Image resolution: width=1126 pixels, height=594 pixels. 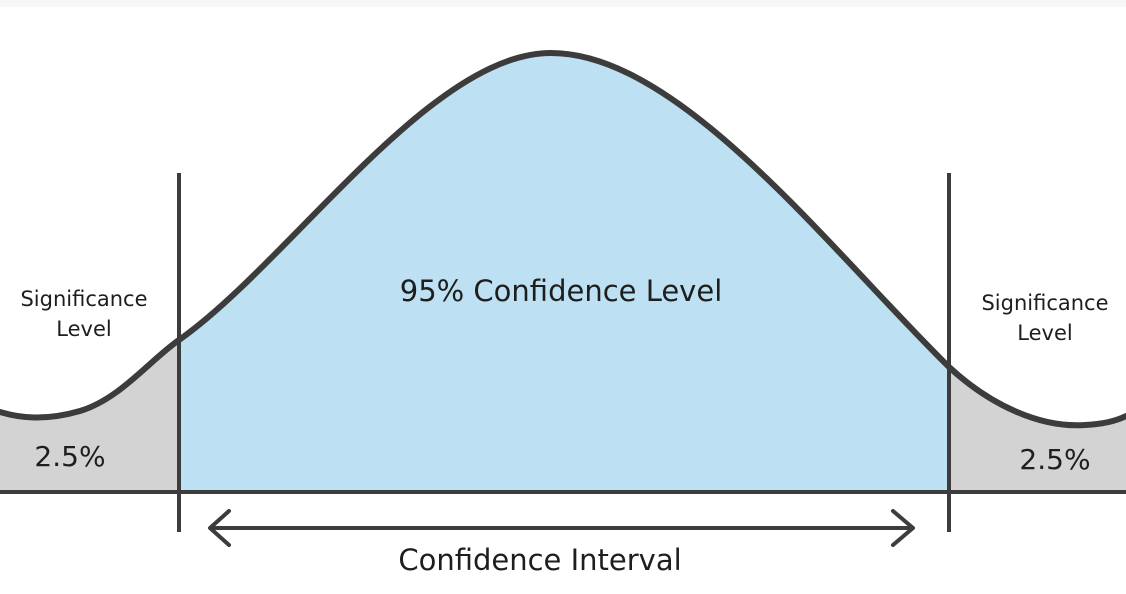 What do you see at coordinates (561, 291) in the screenshot?
I see `confidence-level-label: 95% Confidence Level` at bounding box center [561, 291].